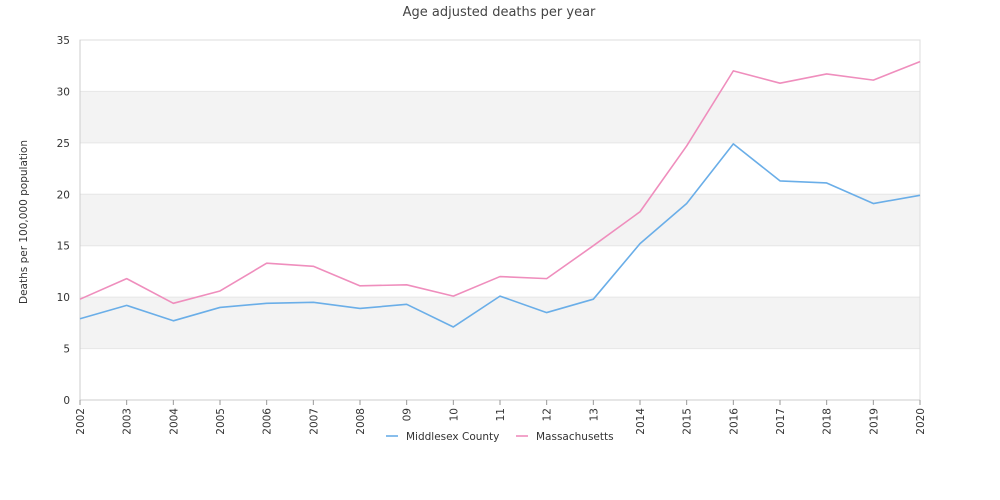 This screenshot has width=1000, height=500. Describe the element at coordinates (408, 414) in the screenshot. I see `x-tick-label: 09` at that location.